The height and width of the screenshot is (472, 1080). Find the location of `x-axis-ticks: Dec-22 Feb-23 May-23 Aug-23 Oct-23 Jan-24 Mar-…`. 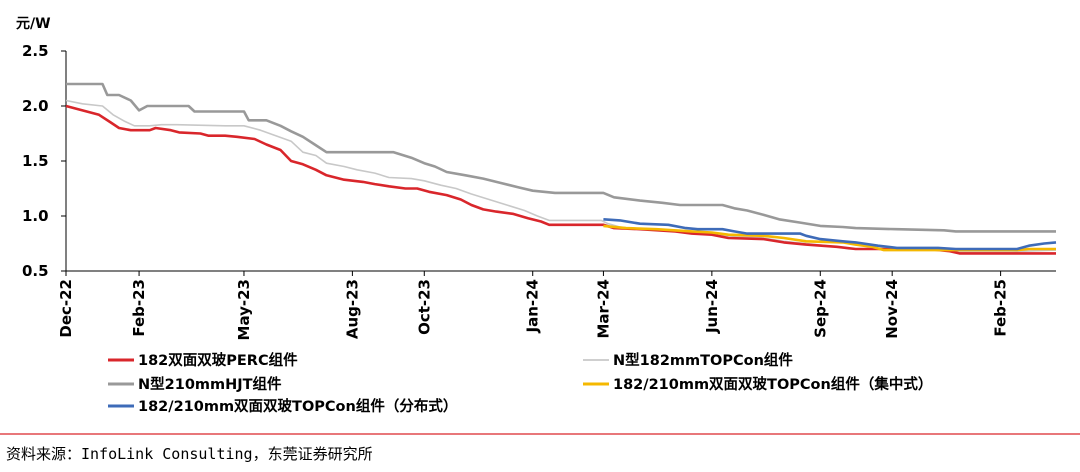

x-axis-ticks: Dec-22 Feb-23 May-23 Aug-23 Oct-23 Jan-24 Mar-… is located at coordinates (533, 305).